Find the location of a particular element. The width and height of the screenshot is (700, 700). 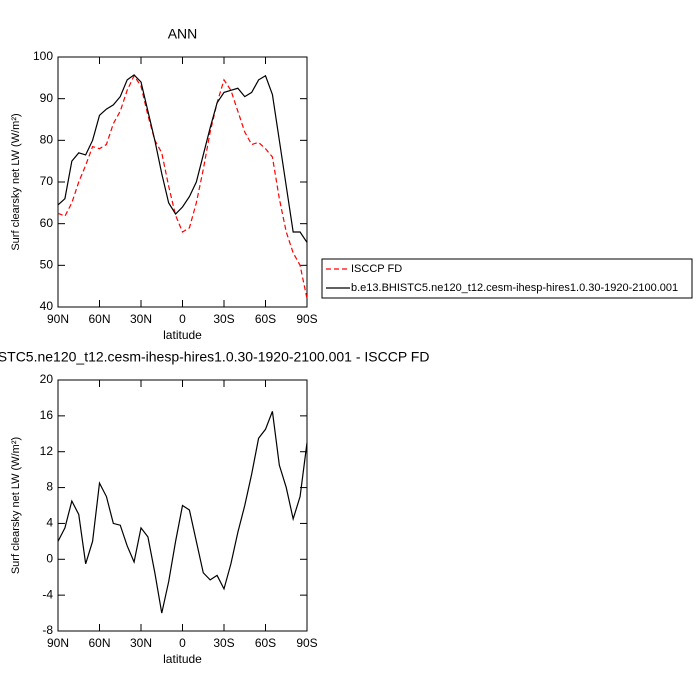

y-tick-label: 90 is located at coordinates (47, 98).